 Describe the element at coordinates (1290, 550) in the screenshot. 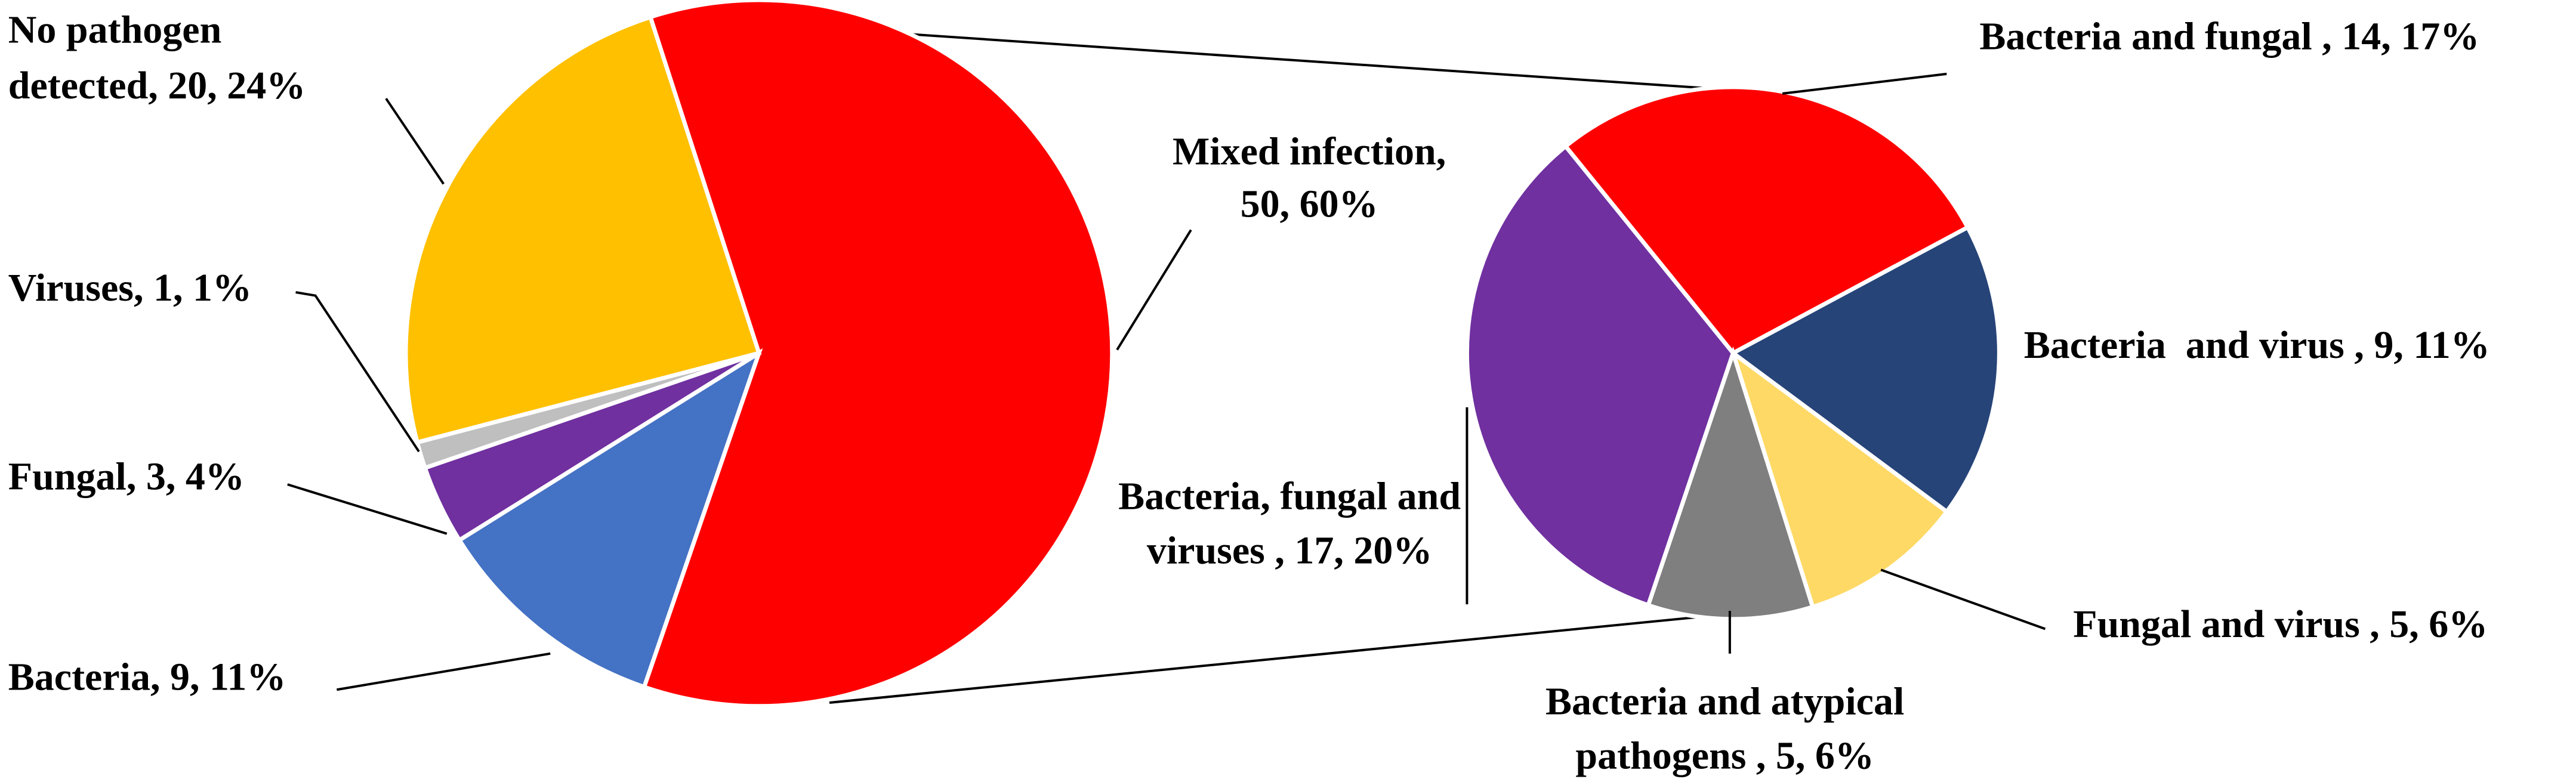

I see `data-label: viruses , 17, 20%` at that location.